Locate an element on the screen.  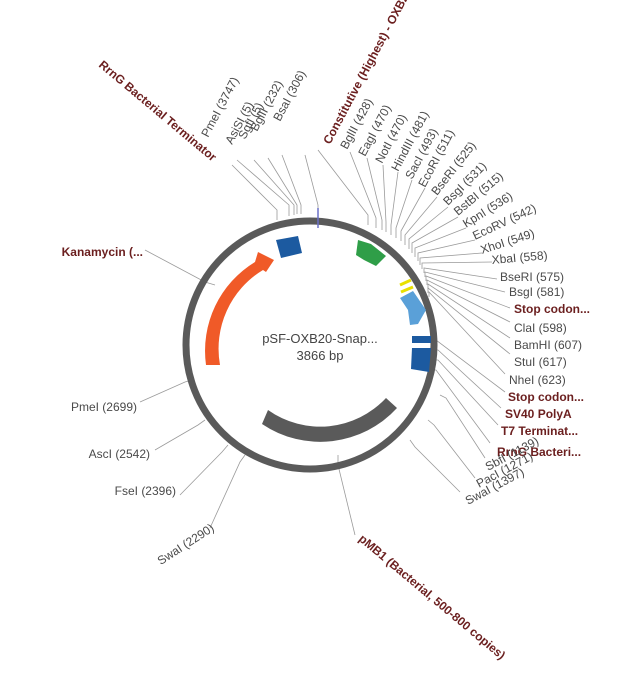
label-sv40: SV40 PolyA is located at coordinates (538, 414).